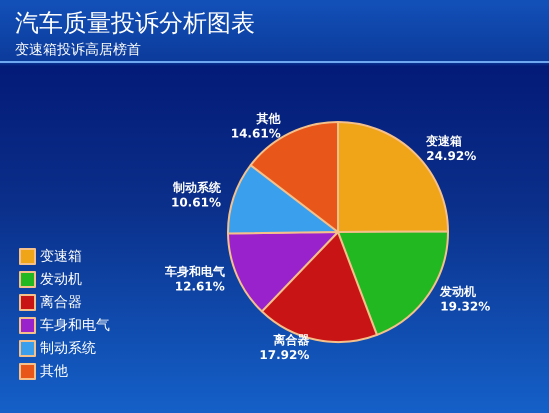  What do you see at coordinates (75, 326) in the screenshot?
I see `legend-label: 车身和电气` at bounding box center [75, 326].